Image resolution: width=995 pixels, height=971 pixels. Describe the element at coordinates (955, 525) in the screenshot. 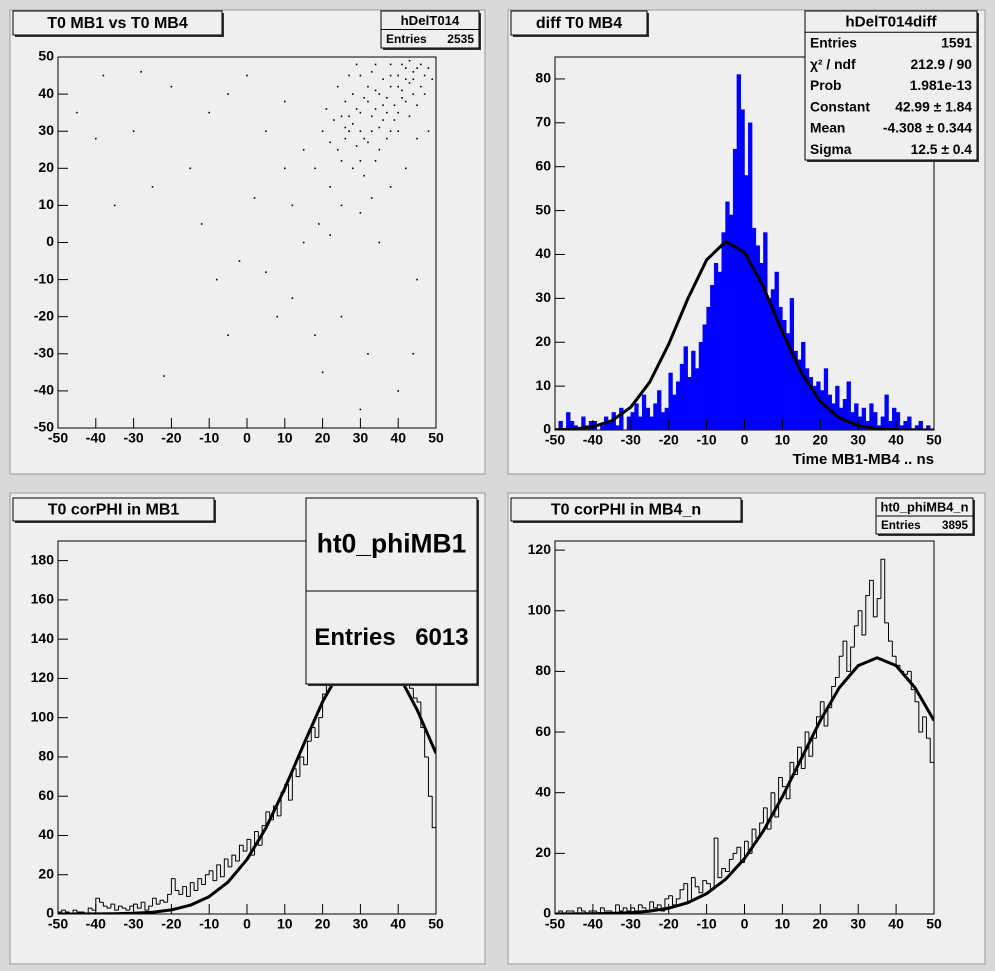

I see `stats-value: 3895` at that location.